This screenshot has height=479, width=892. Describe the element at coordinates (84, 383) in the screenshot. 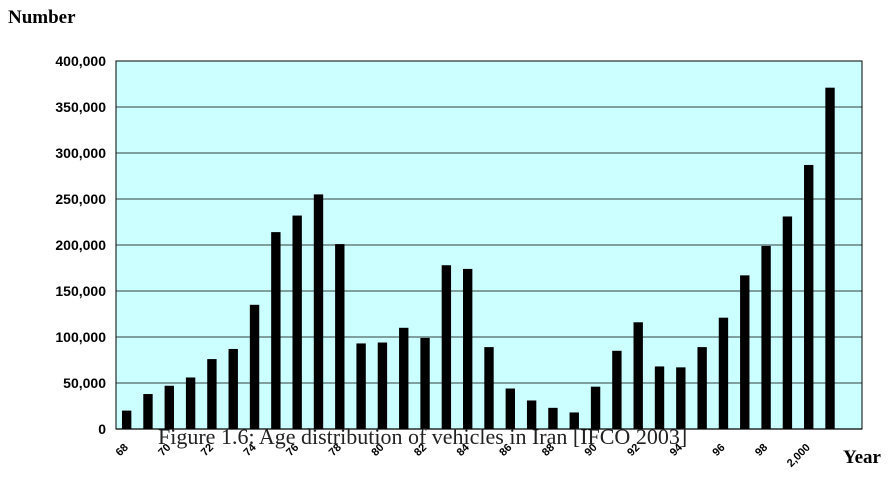

I see `y-tick-label: 50,000` at that location.